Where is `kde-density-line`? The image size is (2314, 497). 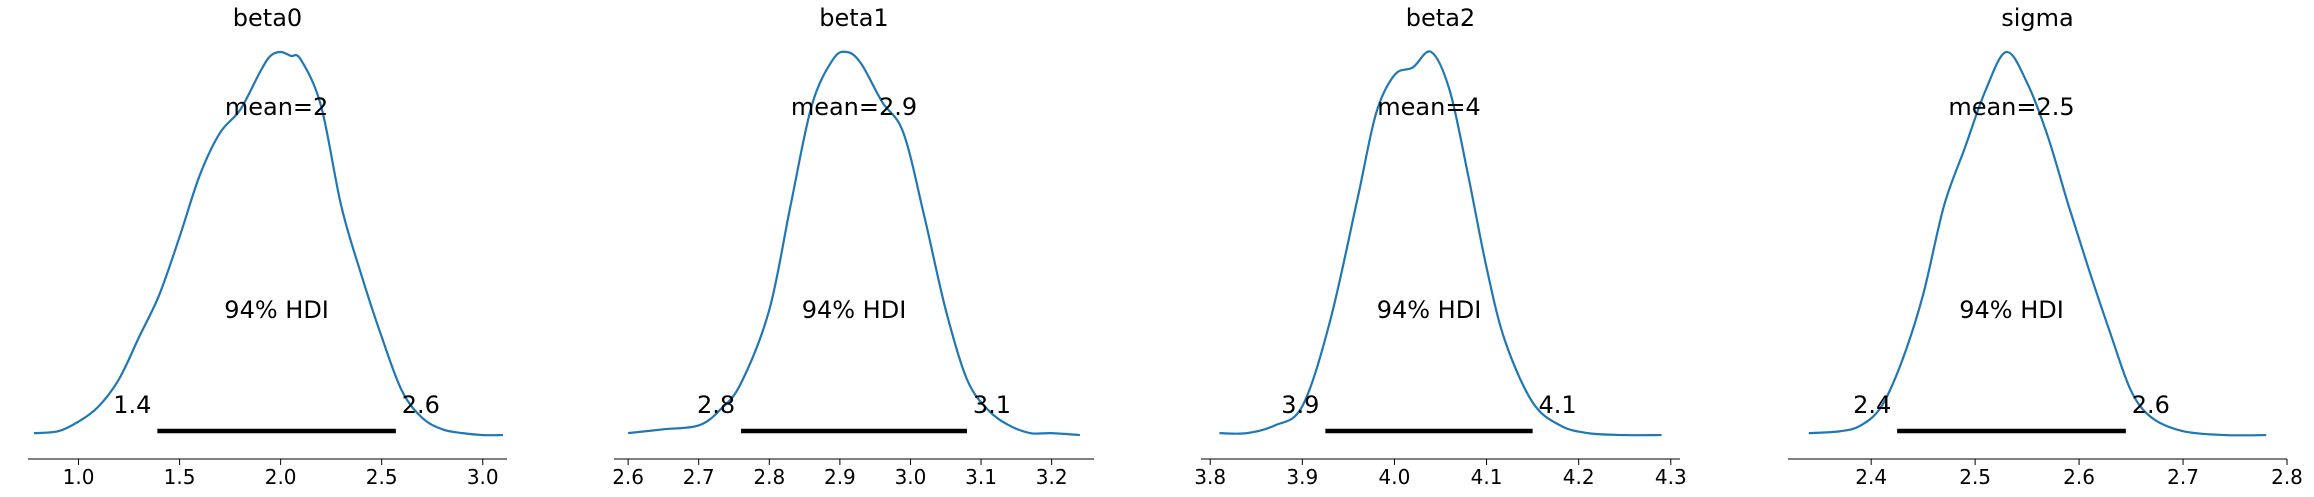
kde-density-line is located at coordinates (1440, 243).